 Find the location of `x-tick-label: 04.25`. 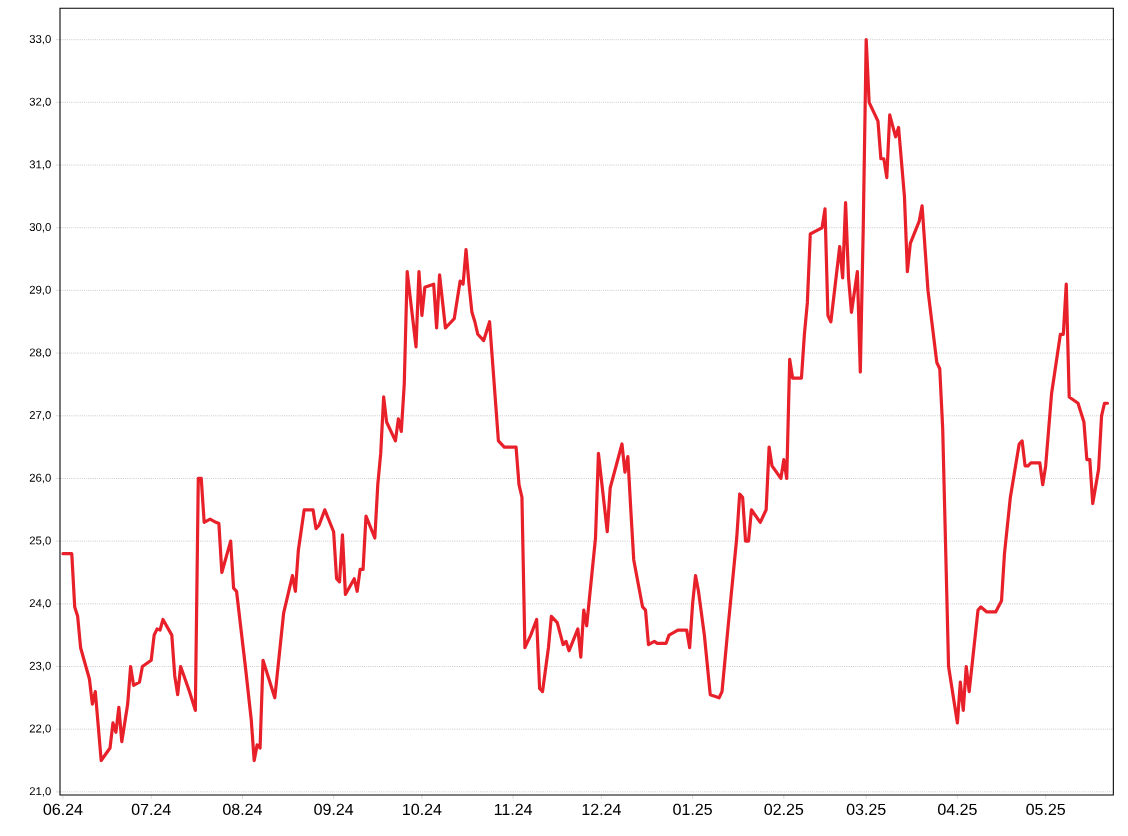

x-tick-label: 04.25 is located at coordinates (957, 809).